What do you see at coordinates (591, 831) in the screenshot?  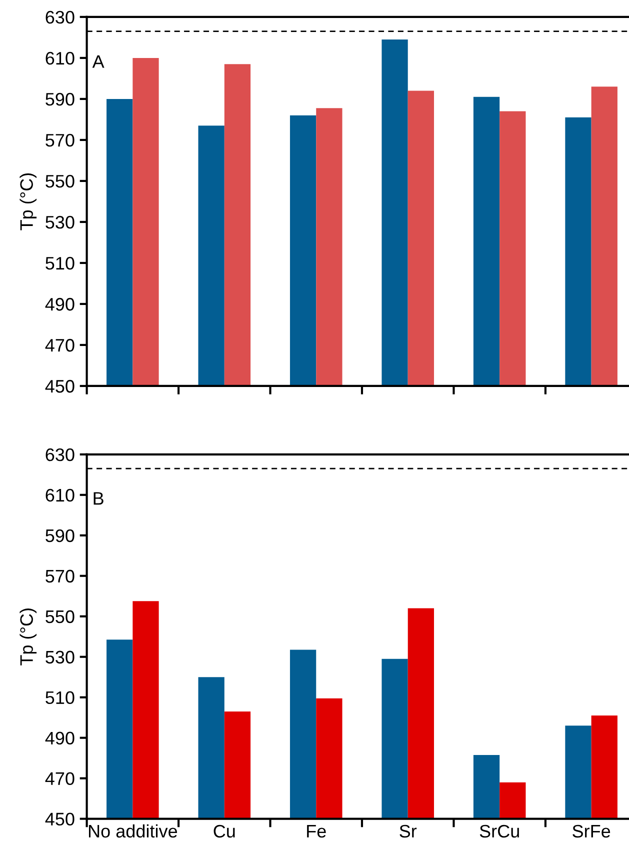 I see `x-tick-label: SrFe` at bounding box center [591, 831].